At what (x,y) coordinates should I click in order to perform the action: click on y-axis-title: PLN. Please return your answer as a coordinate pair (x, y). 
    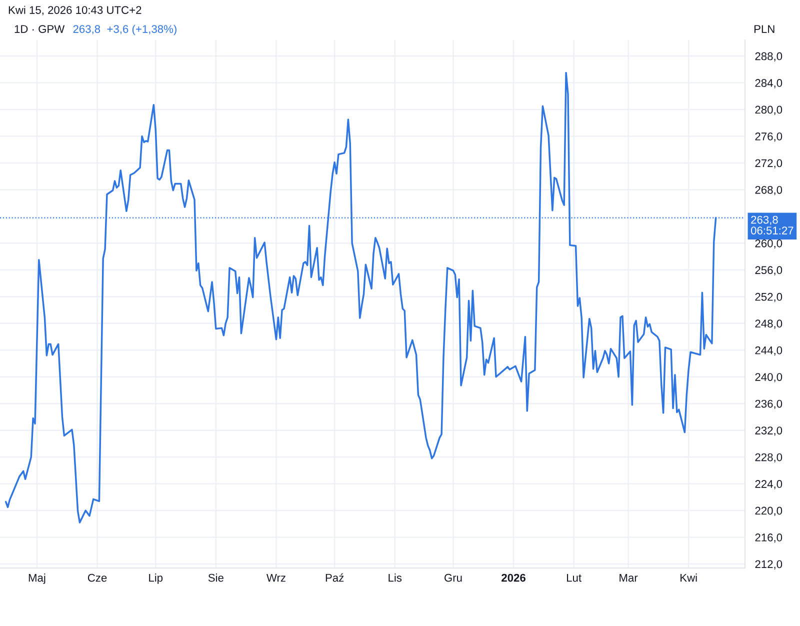
    Looking at the image, I should click on (764, 29).